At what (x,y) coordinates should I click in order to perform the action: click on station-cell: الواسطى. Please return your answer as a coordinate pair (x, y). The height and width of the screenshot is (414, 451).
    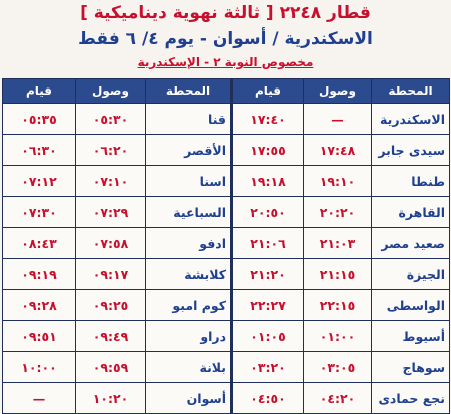
    Looking at the image, I should click on (410, 305).